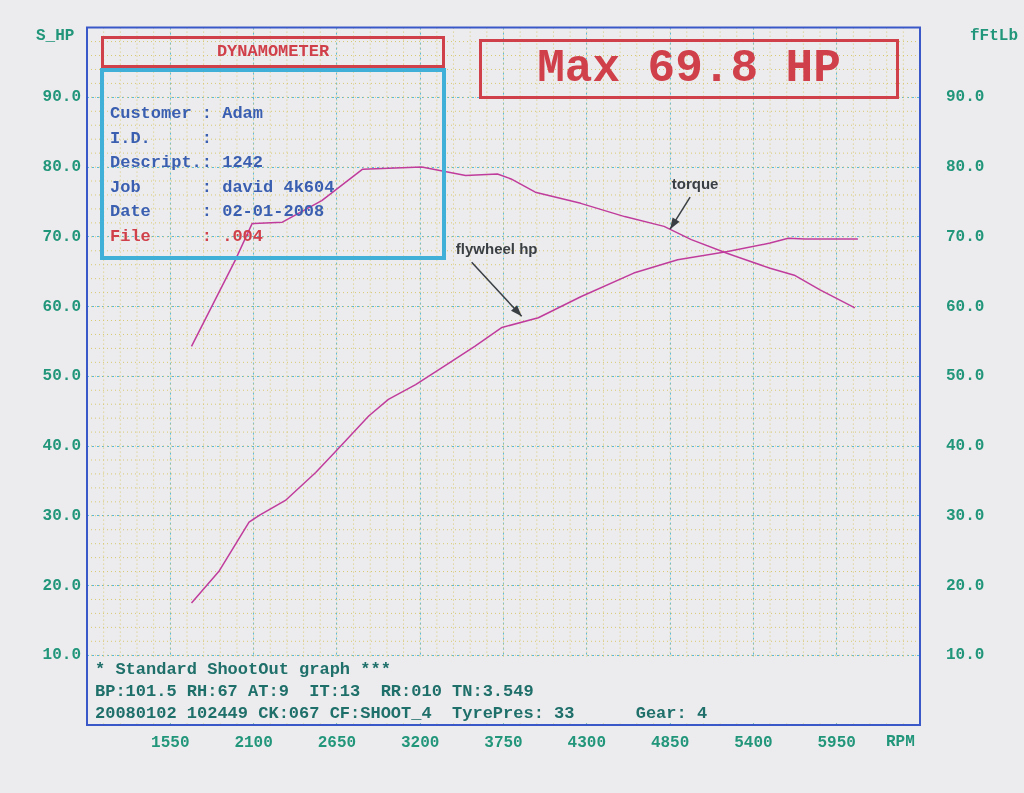  Describe the element at coordinates (61, 97) in the screenshot. I see `y-tick-label: 90.0` at that location.